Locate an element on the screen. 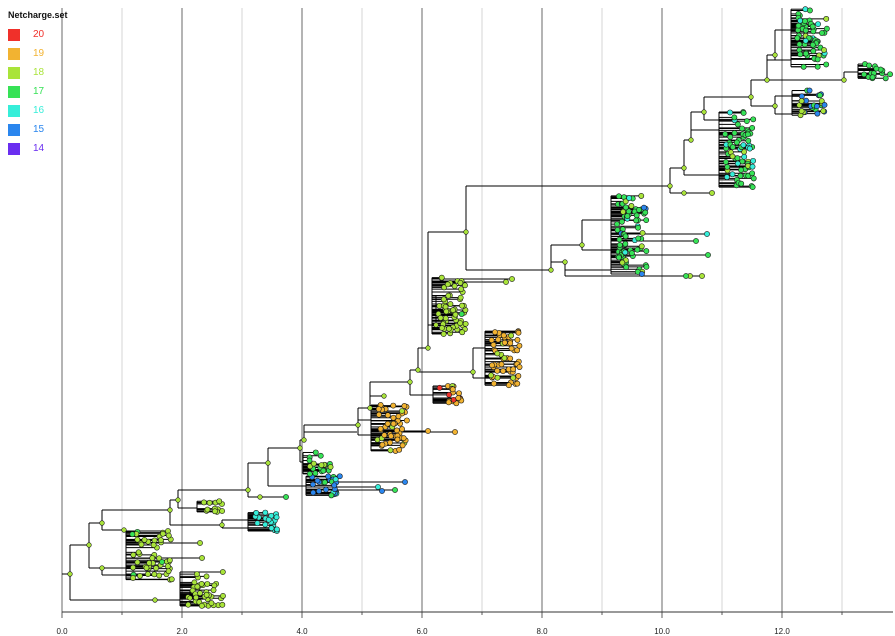  legend-item: 14 is located at coordinates (38, 148).